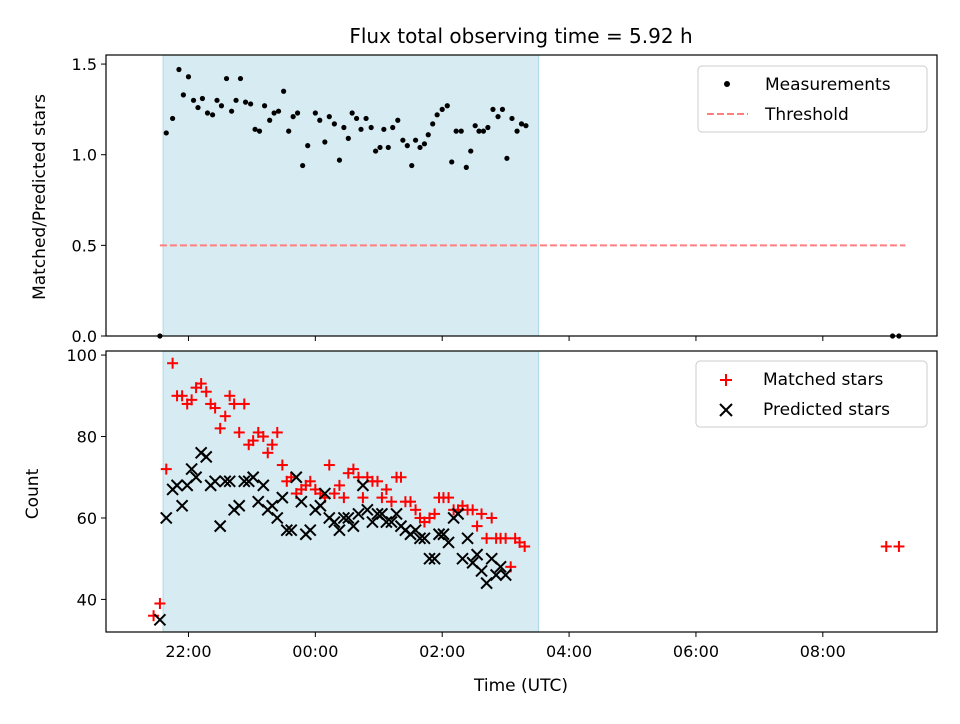 This screenshot has width=960, height=724. What do you see at coordinates (84, 155) in the screenshot?
I see `y-tick-label: 1.0` at bounding box center [84, 155].